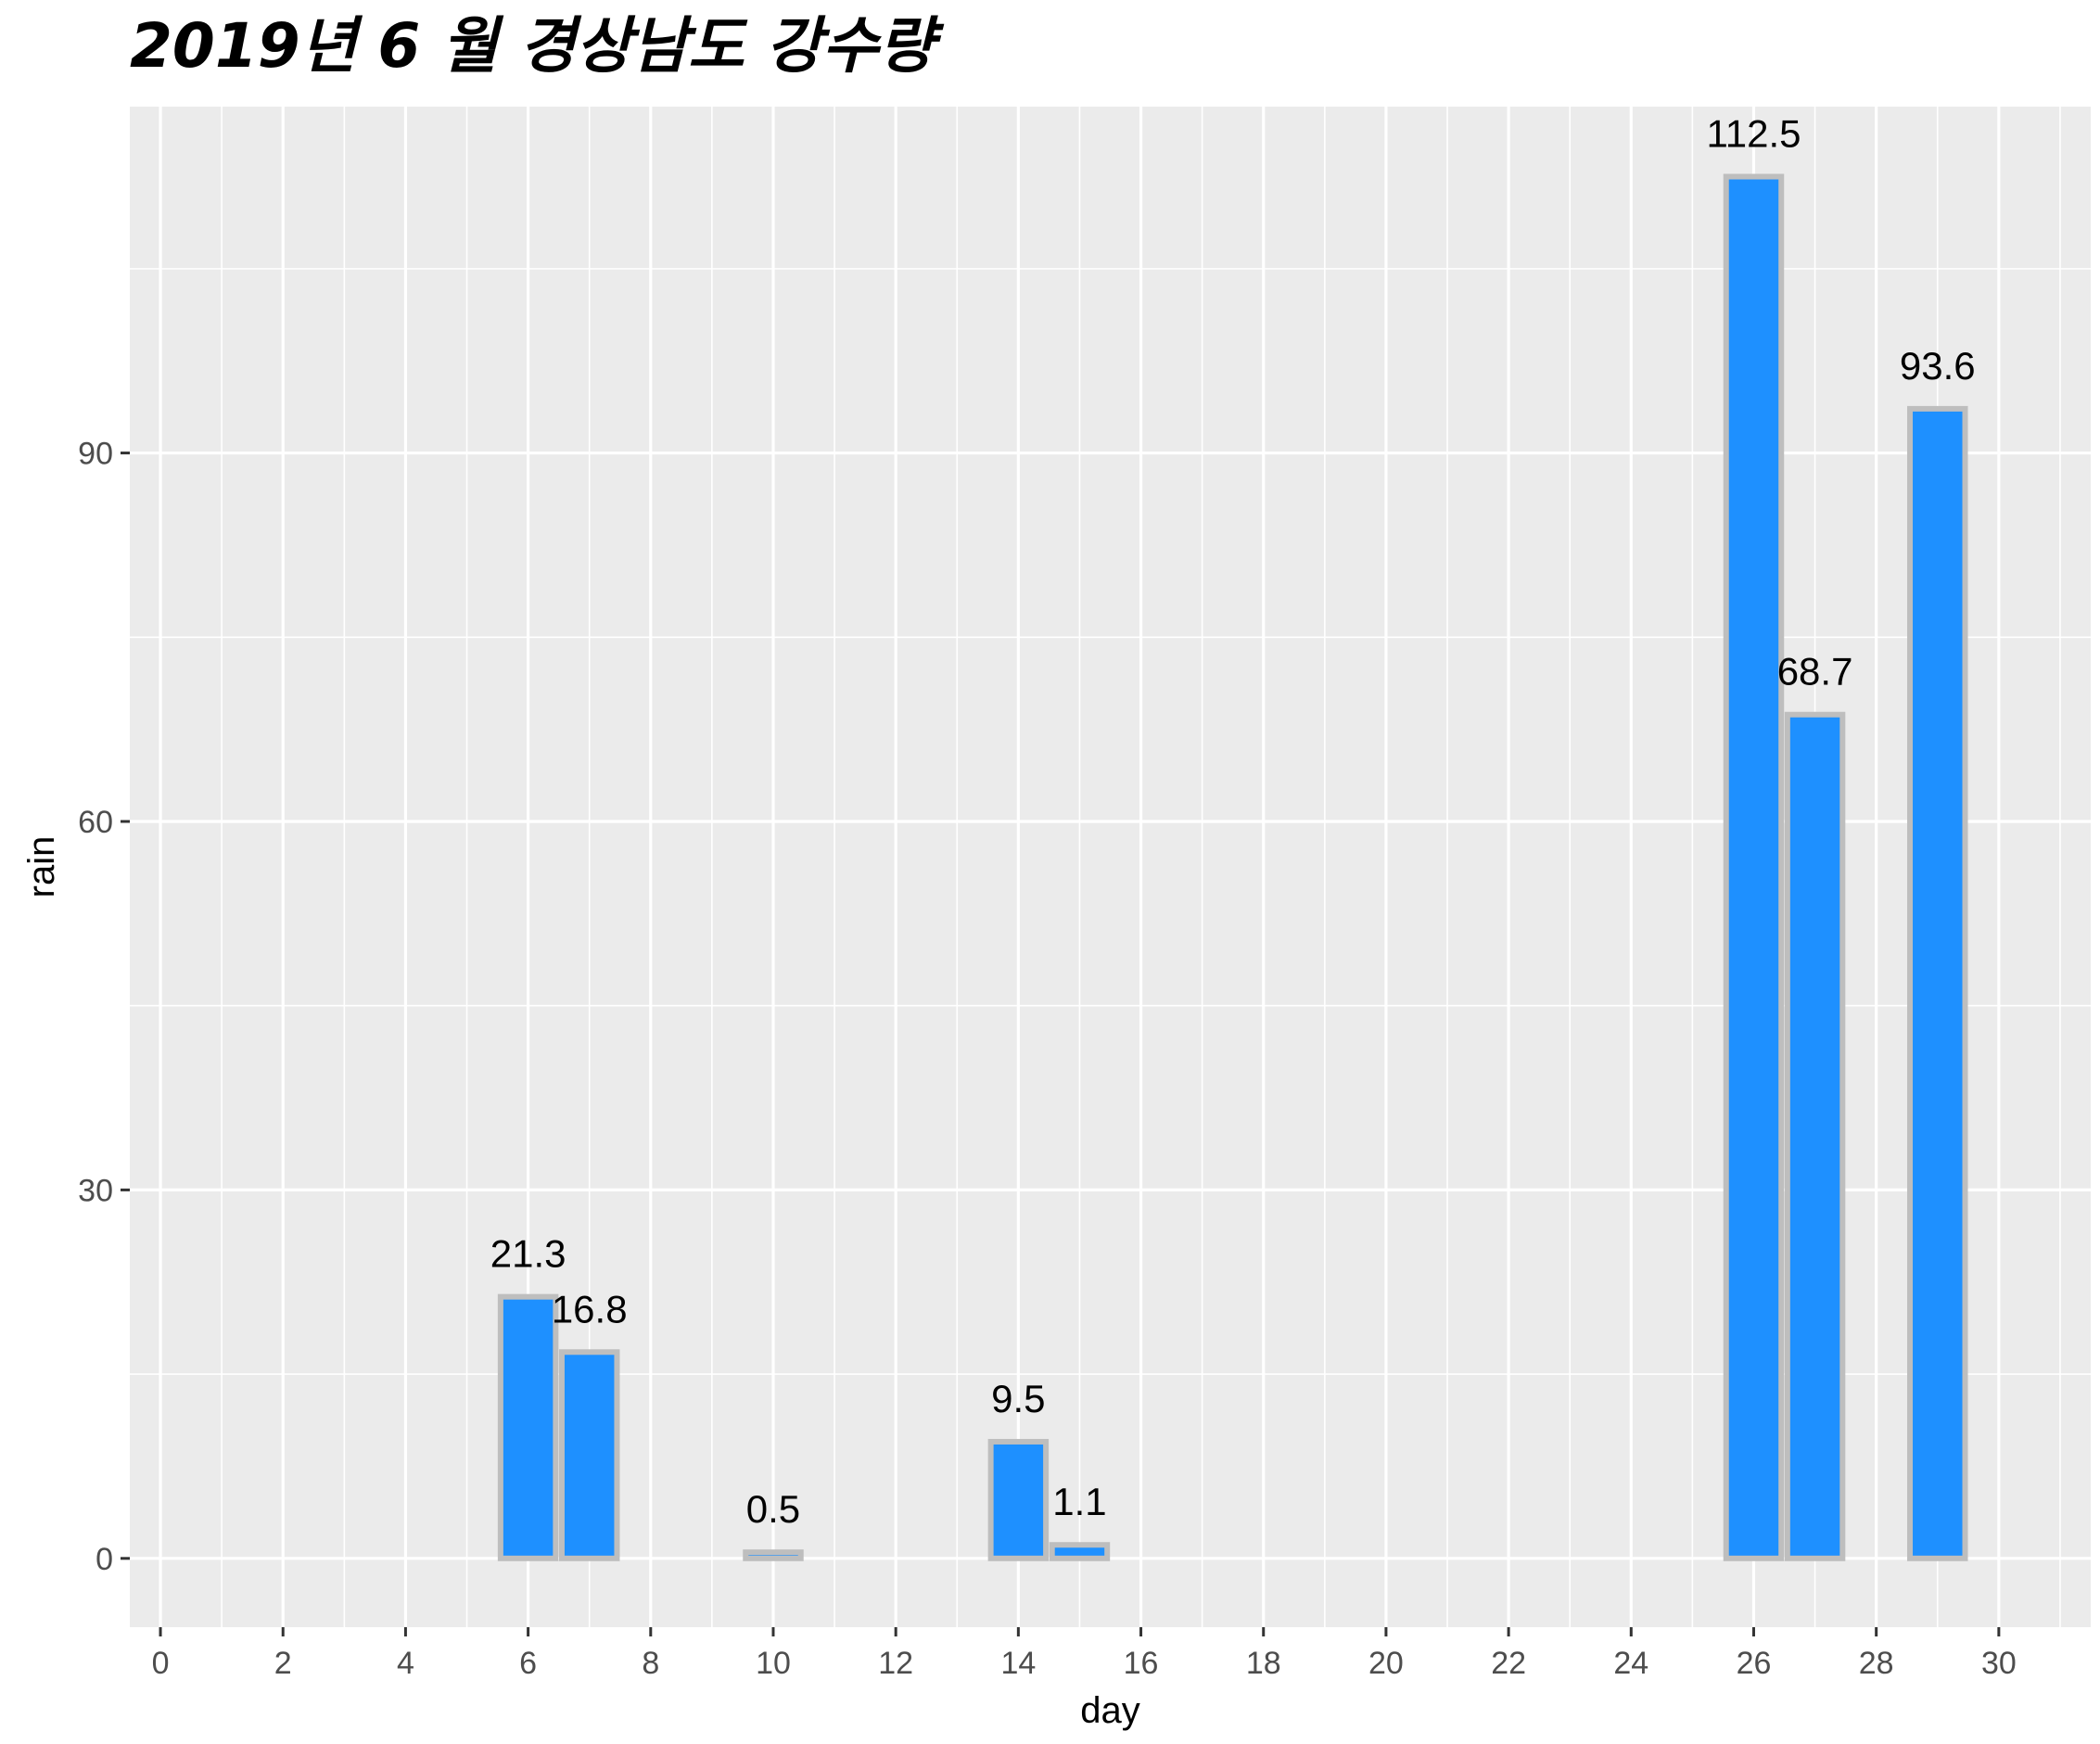  What do you see at coordinates (537, 46) in the screenshot?
I see `chart-title: 2019년 6 월 경상남도 강수량` at bounding box center [537, 46].